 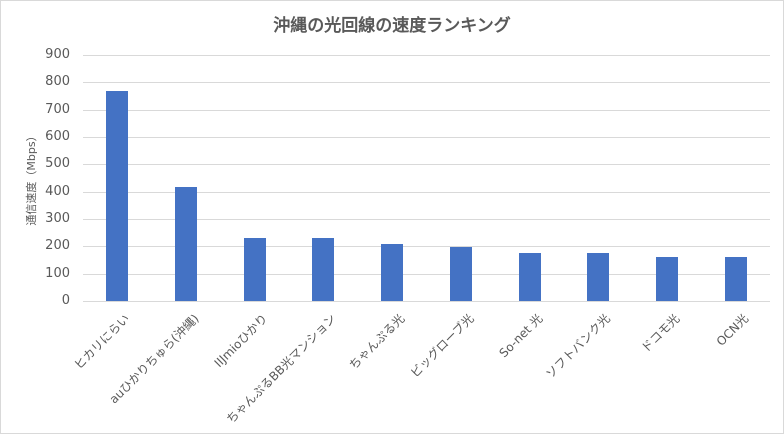 I want to click on y-tick-label: 500, so click(x=57, y=163).